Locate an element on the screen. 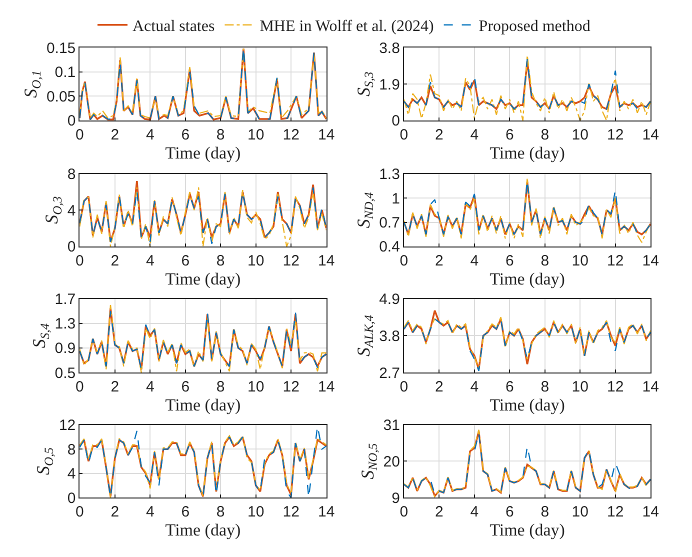 This screenshot has width=692, height=557. y-tick-label: 4.9 is located at coordinates (389, 299).